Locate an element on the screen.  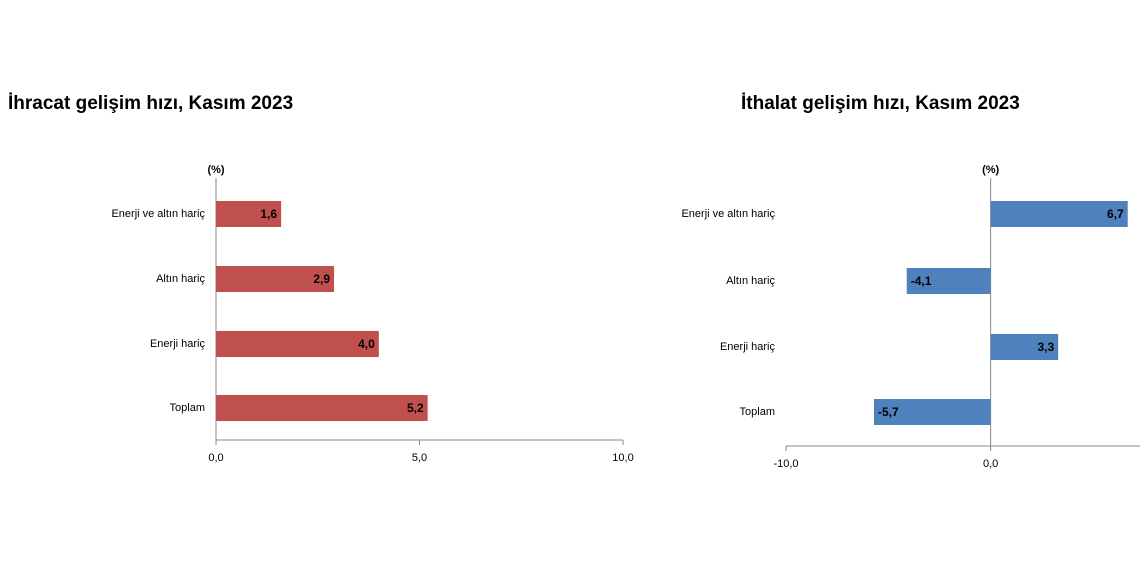
chart-title: İhracat gelişim hızı, Kasım 2023 is located at coordinates (150, 103).